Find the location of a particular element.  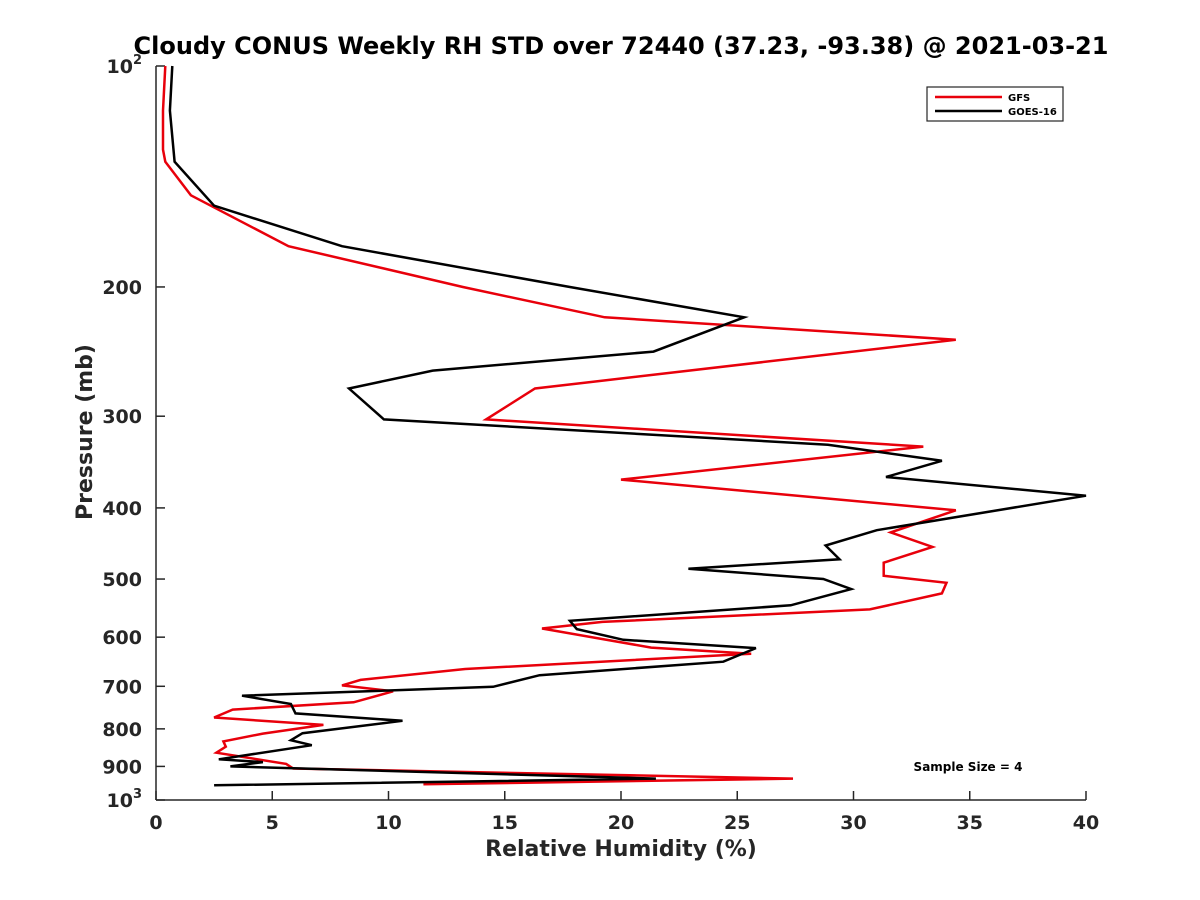

legend: GFS GOES-16 is located at coordinates (995, 104).